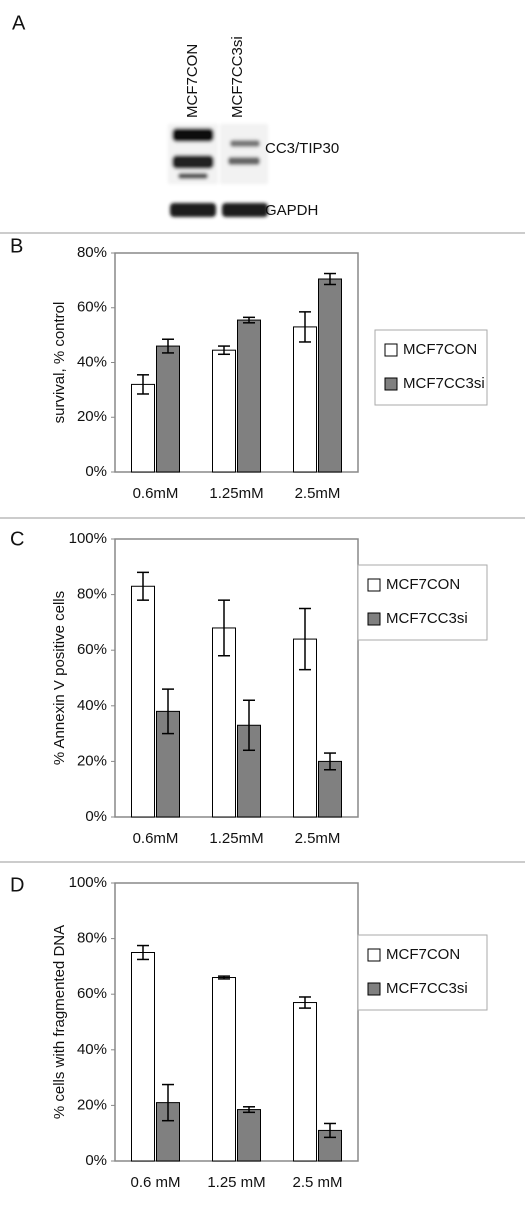  What do you see at coordinates (155, 1182) in the screenshot?
I see `x-tick-label: 0.6 mM` at bounding box center [155, 1182].